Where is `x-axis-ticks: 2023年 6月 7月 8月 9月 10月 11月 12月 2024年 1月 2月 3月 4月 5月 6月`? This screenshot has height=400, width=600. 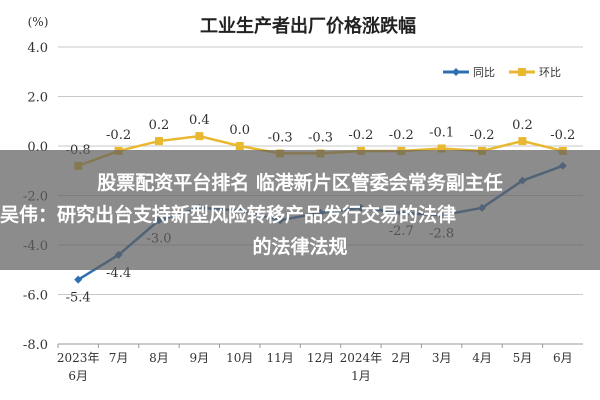
x-axis-ticks: 2023年 6月 7月 8月 9月 10月 11月 12月 2024年 1月 2月 3月 4月 5月 6月 is located at coordinates (315, 363).